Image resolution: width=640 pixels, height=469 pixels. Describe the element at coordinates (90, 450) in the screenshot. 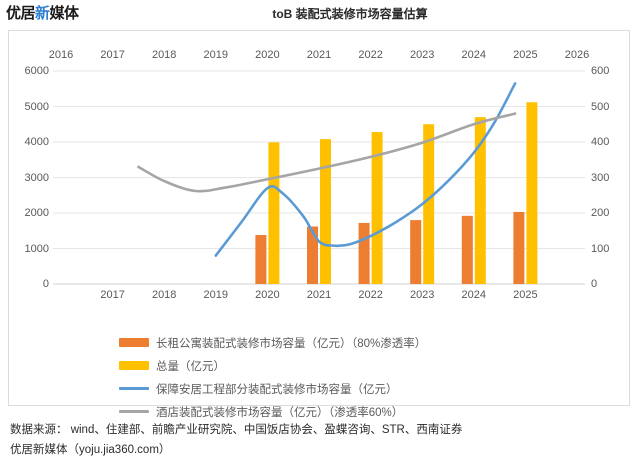

I see `source-line-2: 优居新媒体（yoju.jia360.com）` at that location.